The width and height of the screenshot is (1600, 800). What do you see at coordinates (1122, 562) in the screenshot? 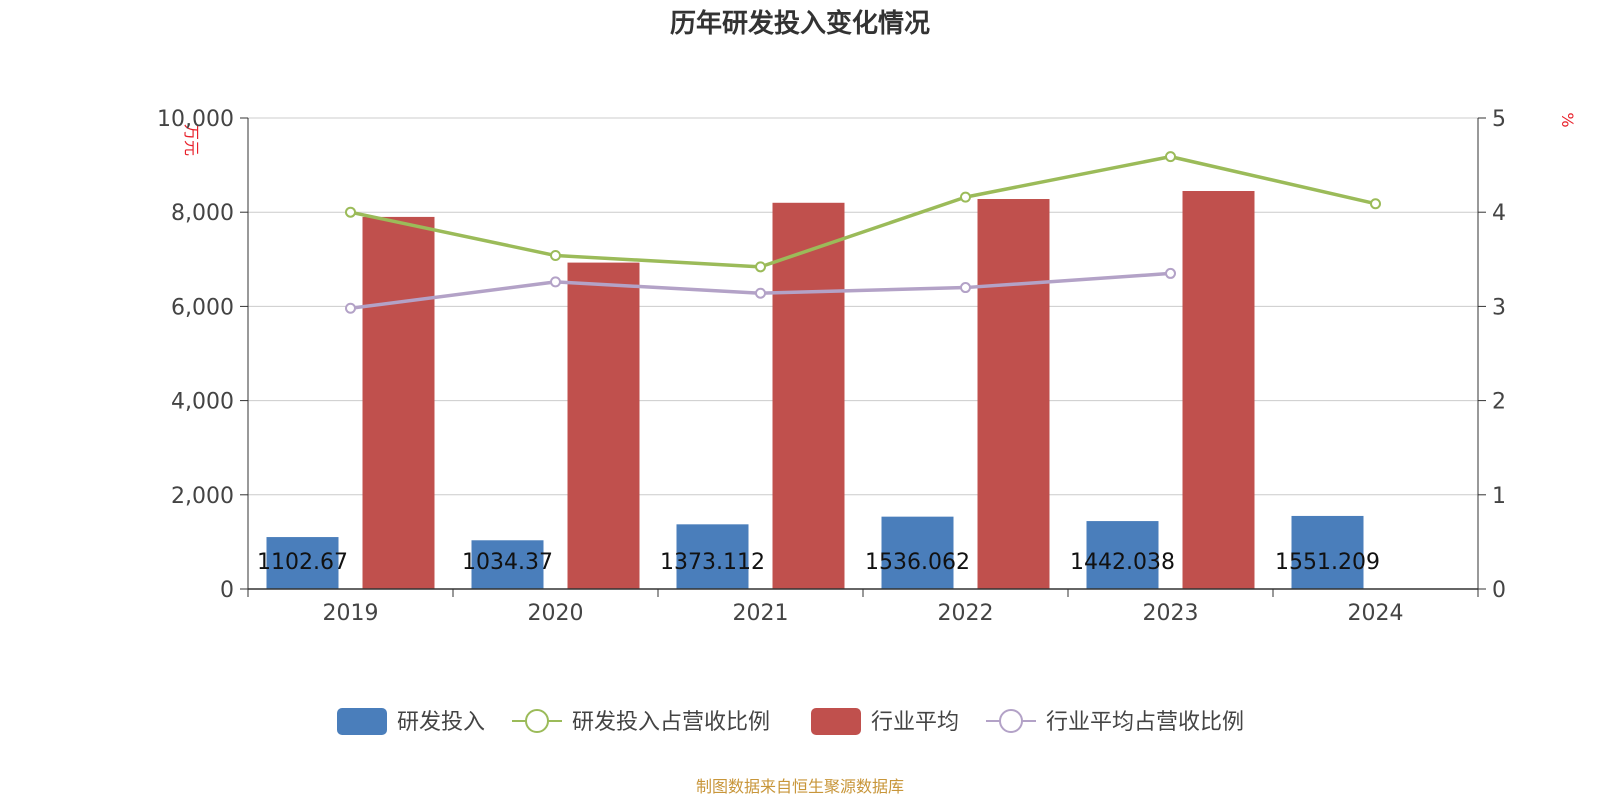
I see `bar-data-label: 1442.038` at bounding box center [1122, 562].